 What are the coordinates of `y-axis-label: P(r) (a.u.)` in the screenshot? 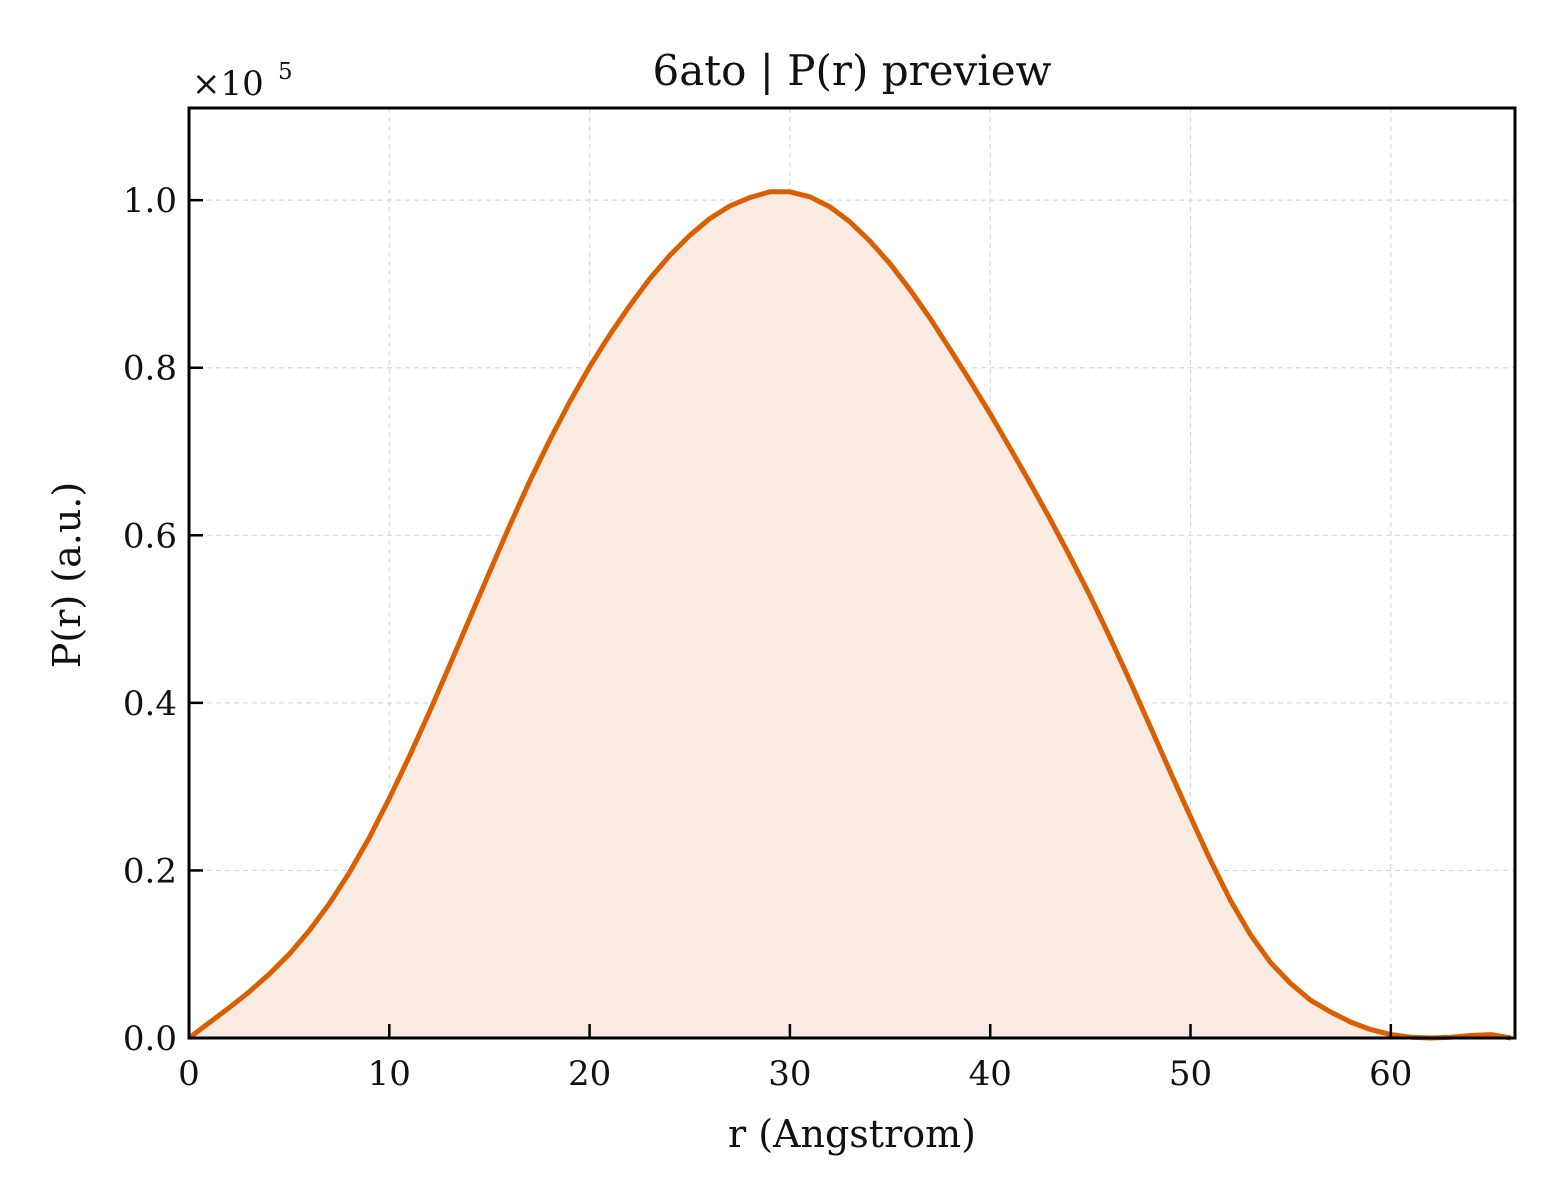 It's located at (67, 575).